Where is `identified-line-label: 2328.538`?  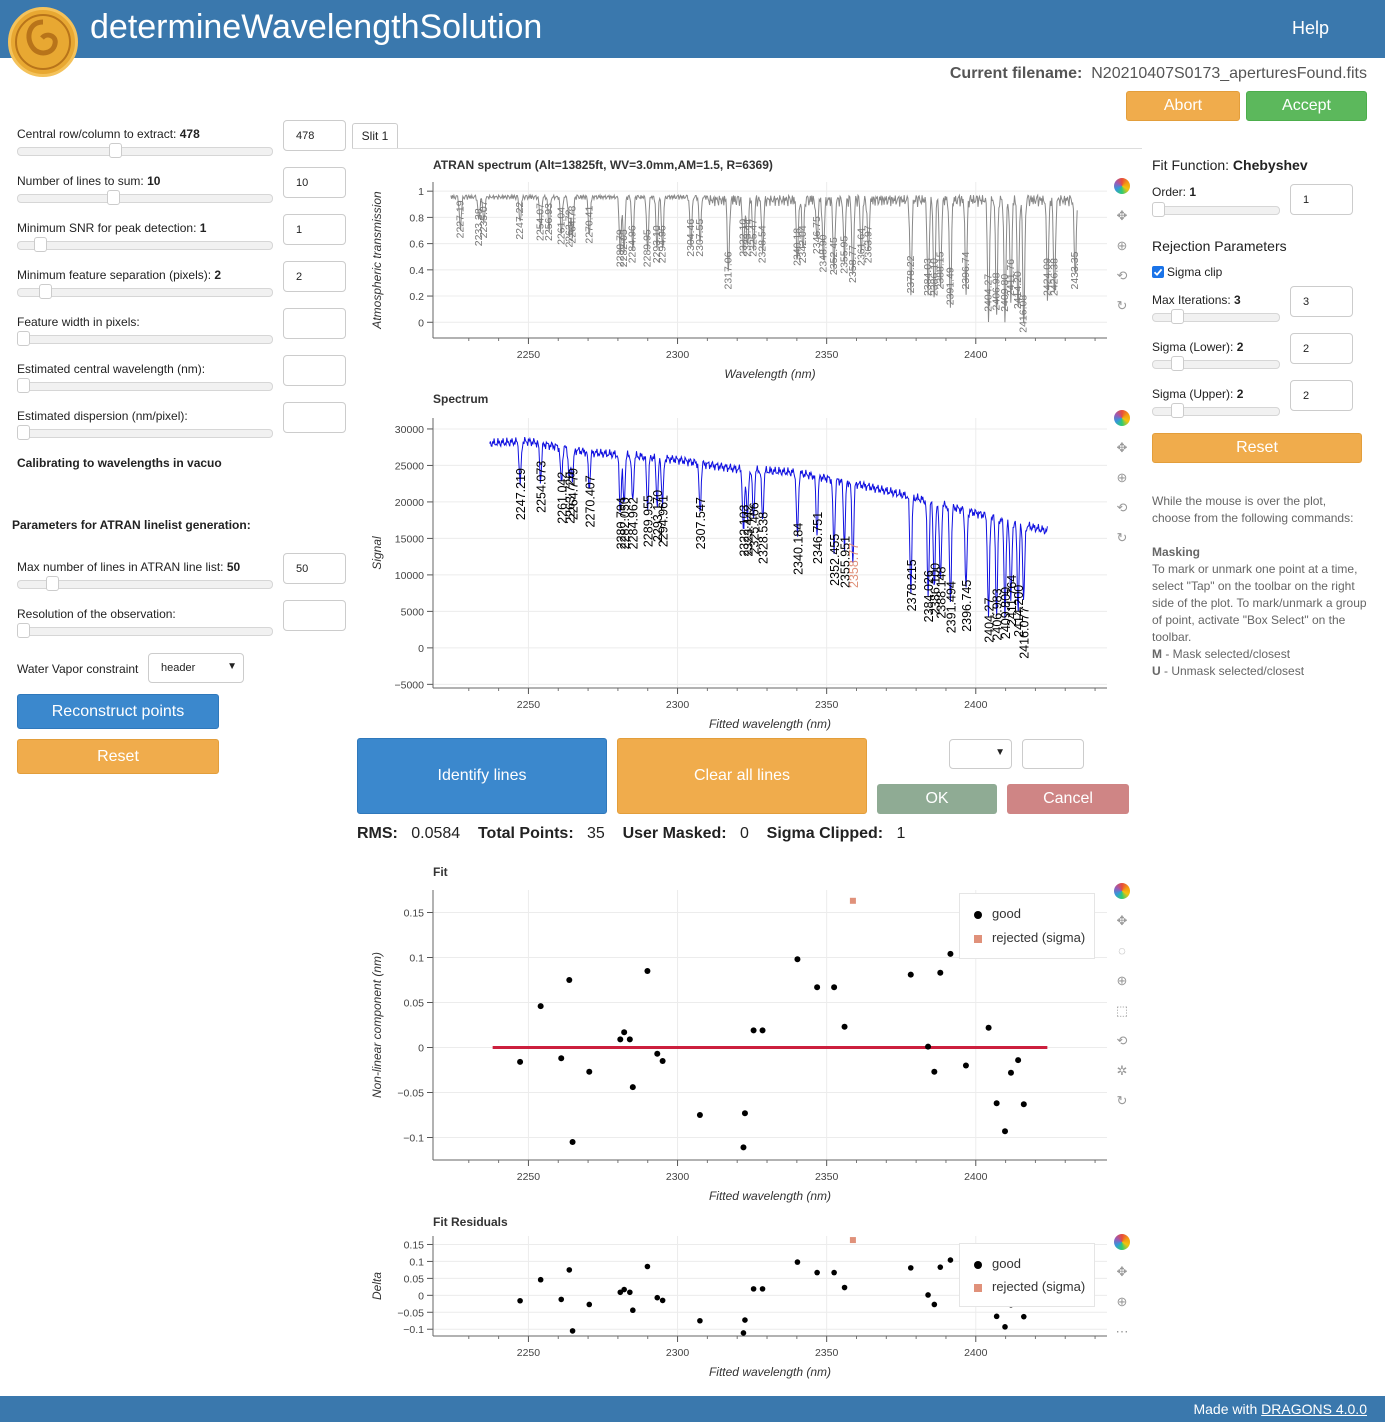 identified-line-label: 2328.538 is located at coordinates (764, 538).